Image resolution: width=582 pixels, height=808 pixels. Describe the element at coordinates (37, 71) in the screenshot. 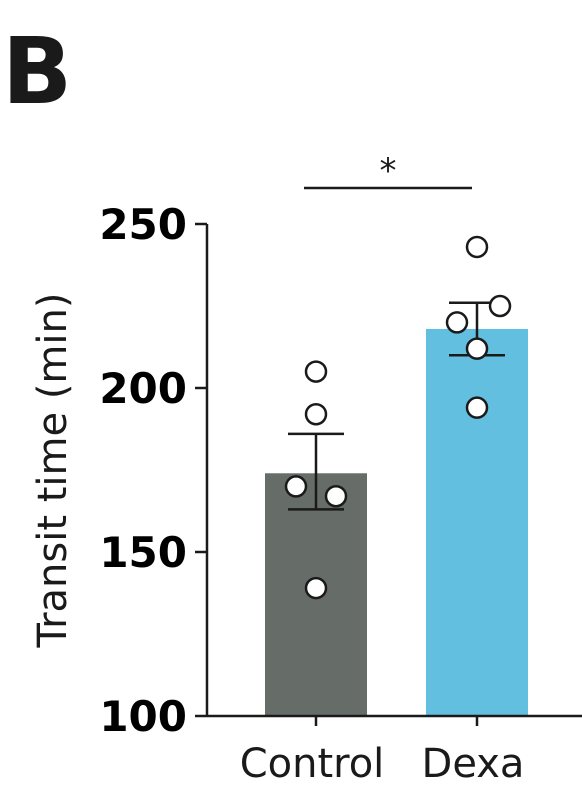

I see `panel-label: B` at that location.